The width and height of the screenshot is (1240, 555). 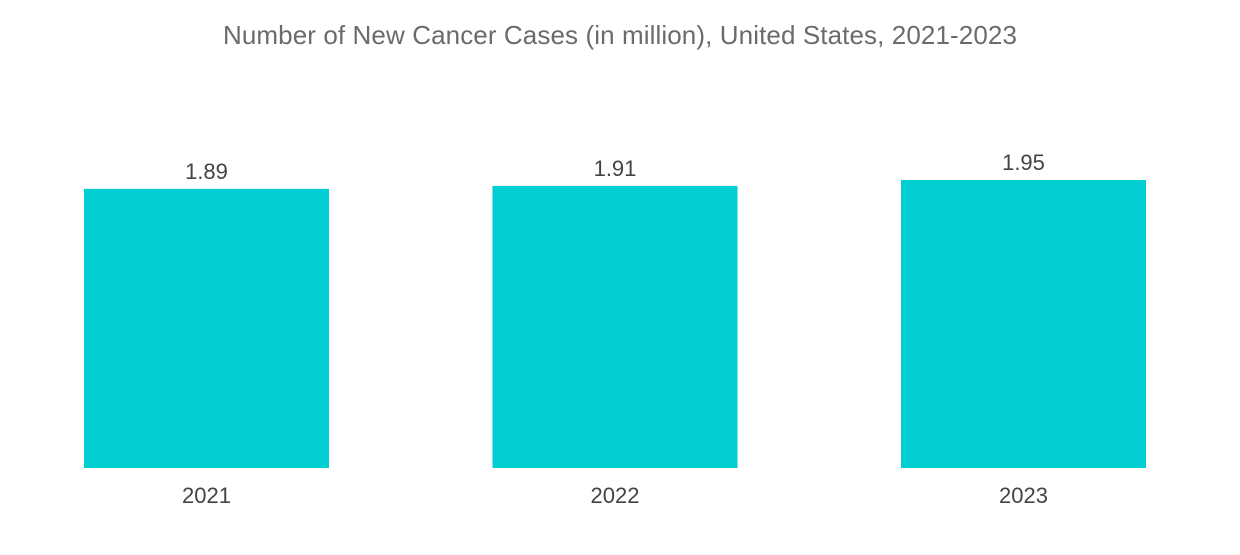 I want to click on bar-2022, so click(x=615, y=326).